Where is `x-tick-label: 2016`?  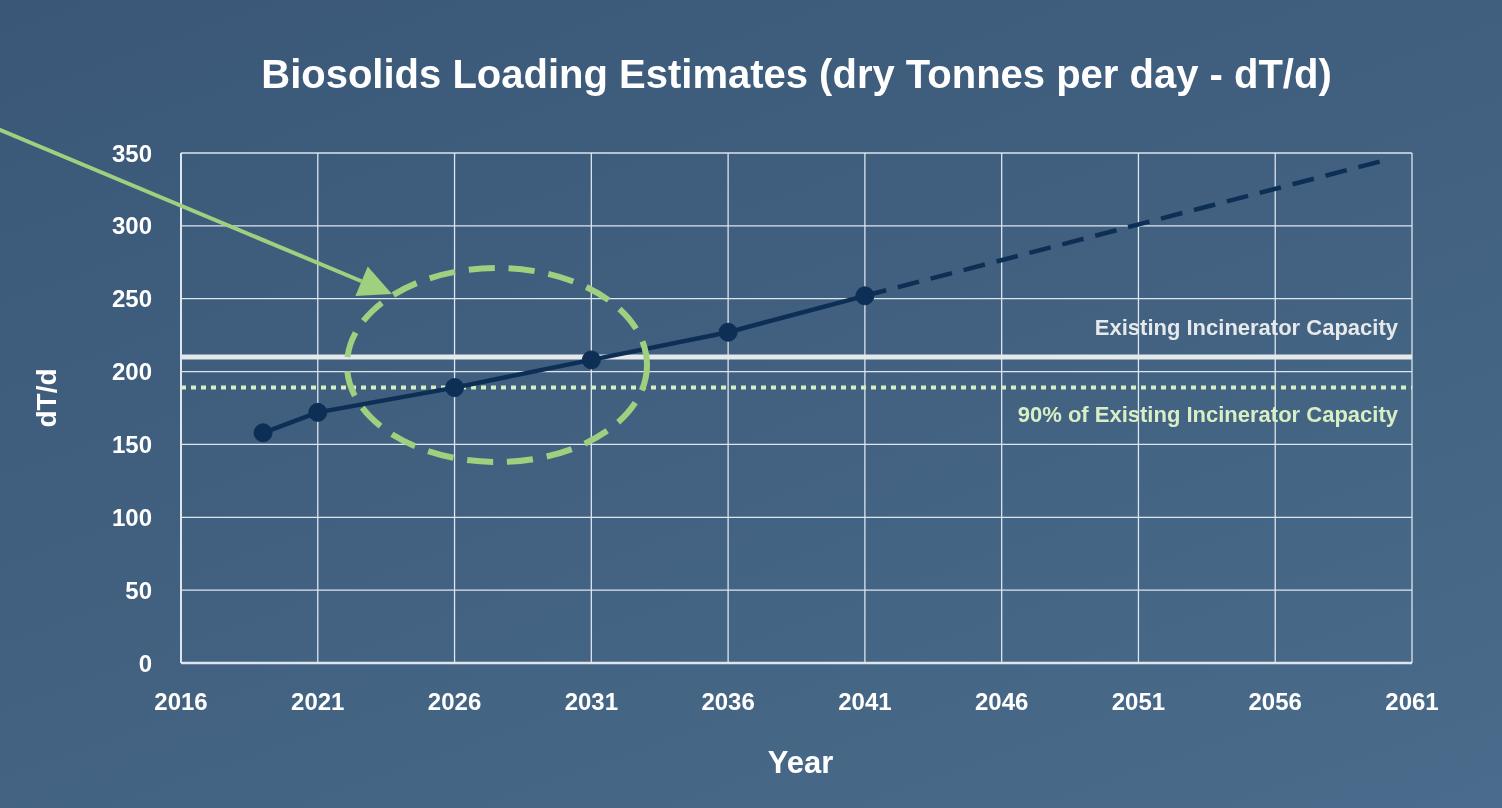
x-tick-label: 2016 is located at coordinates (181, 702).